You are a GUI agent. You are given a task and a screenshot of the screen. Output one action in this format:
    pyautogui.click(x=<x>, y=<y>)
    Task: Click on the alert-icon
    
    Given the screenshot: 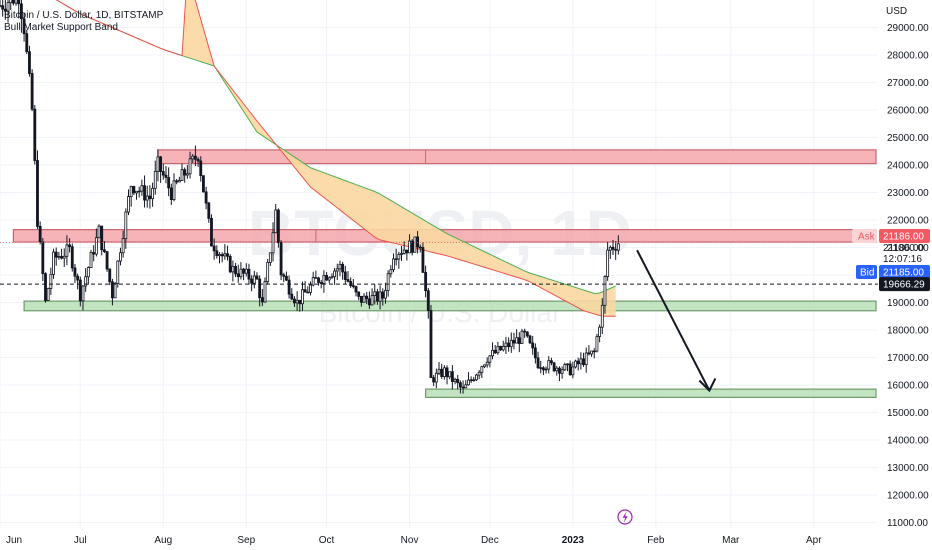 What is the action you would take?
    pyautogui.click(x=625, y=517)
    